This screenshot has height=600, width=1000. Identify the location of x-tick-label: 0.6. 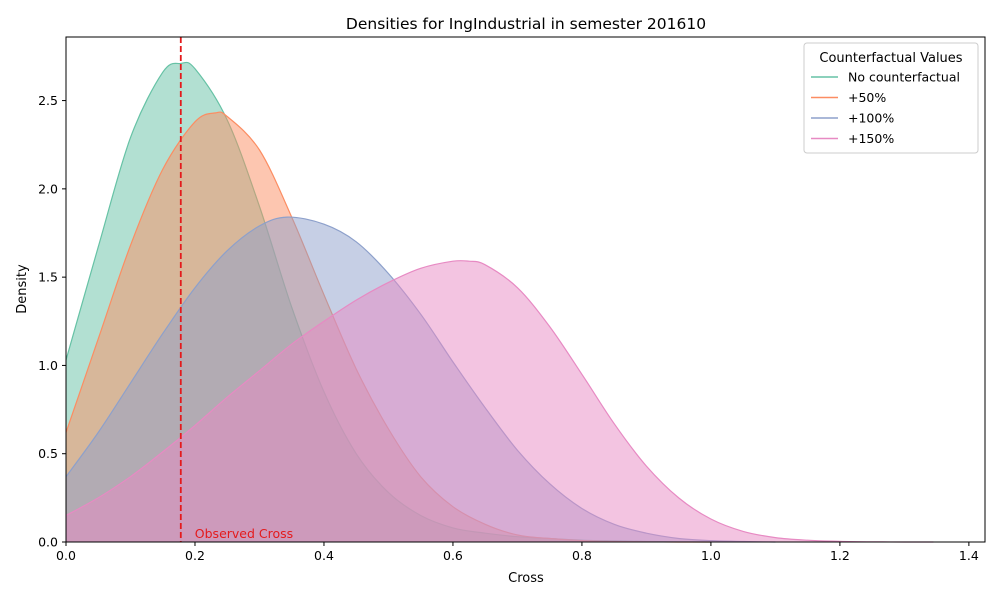
(453, 555).